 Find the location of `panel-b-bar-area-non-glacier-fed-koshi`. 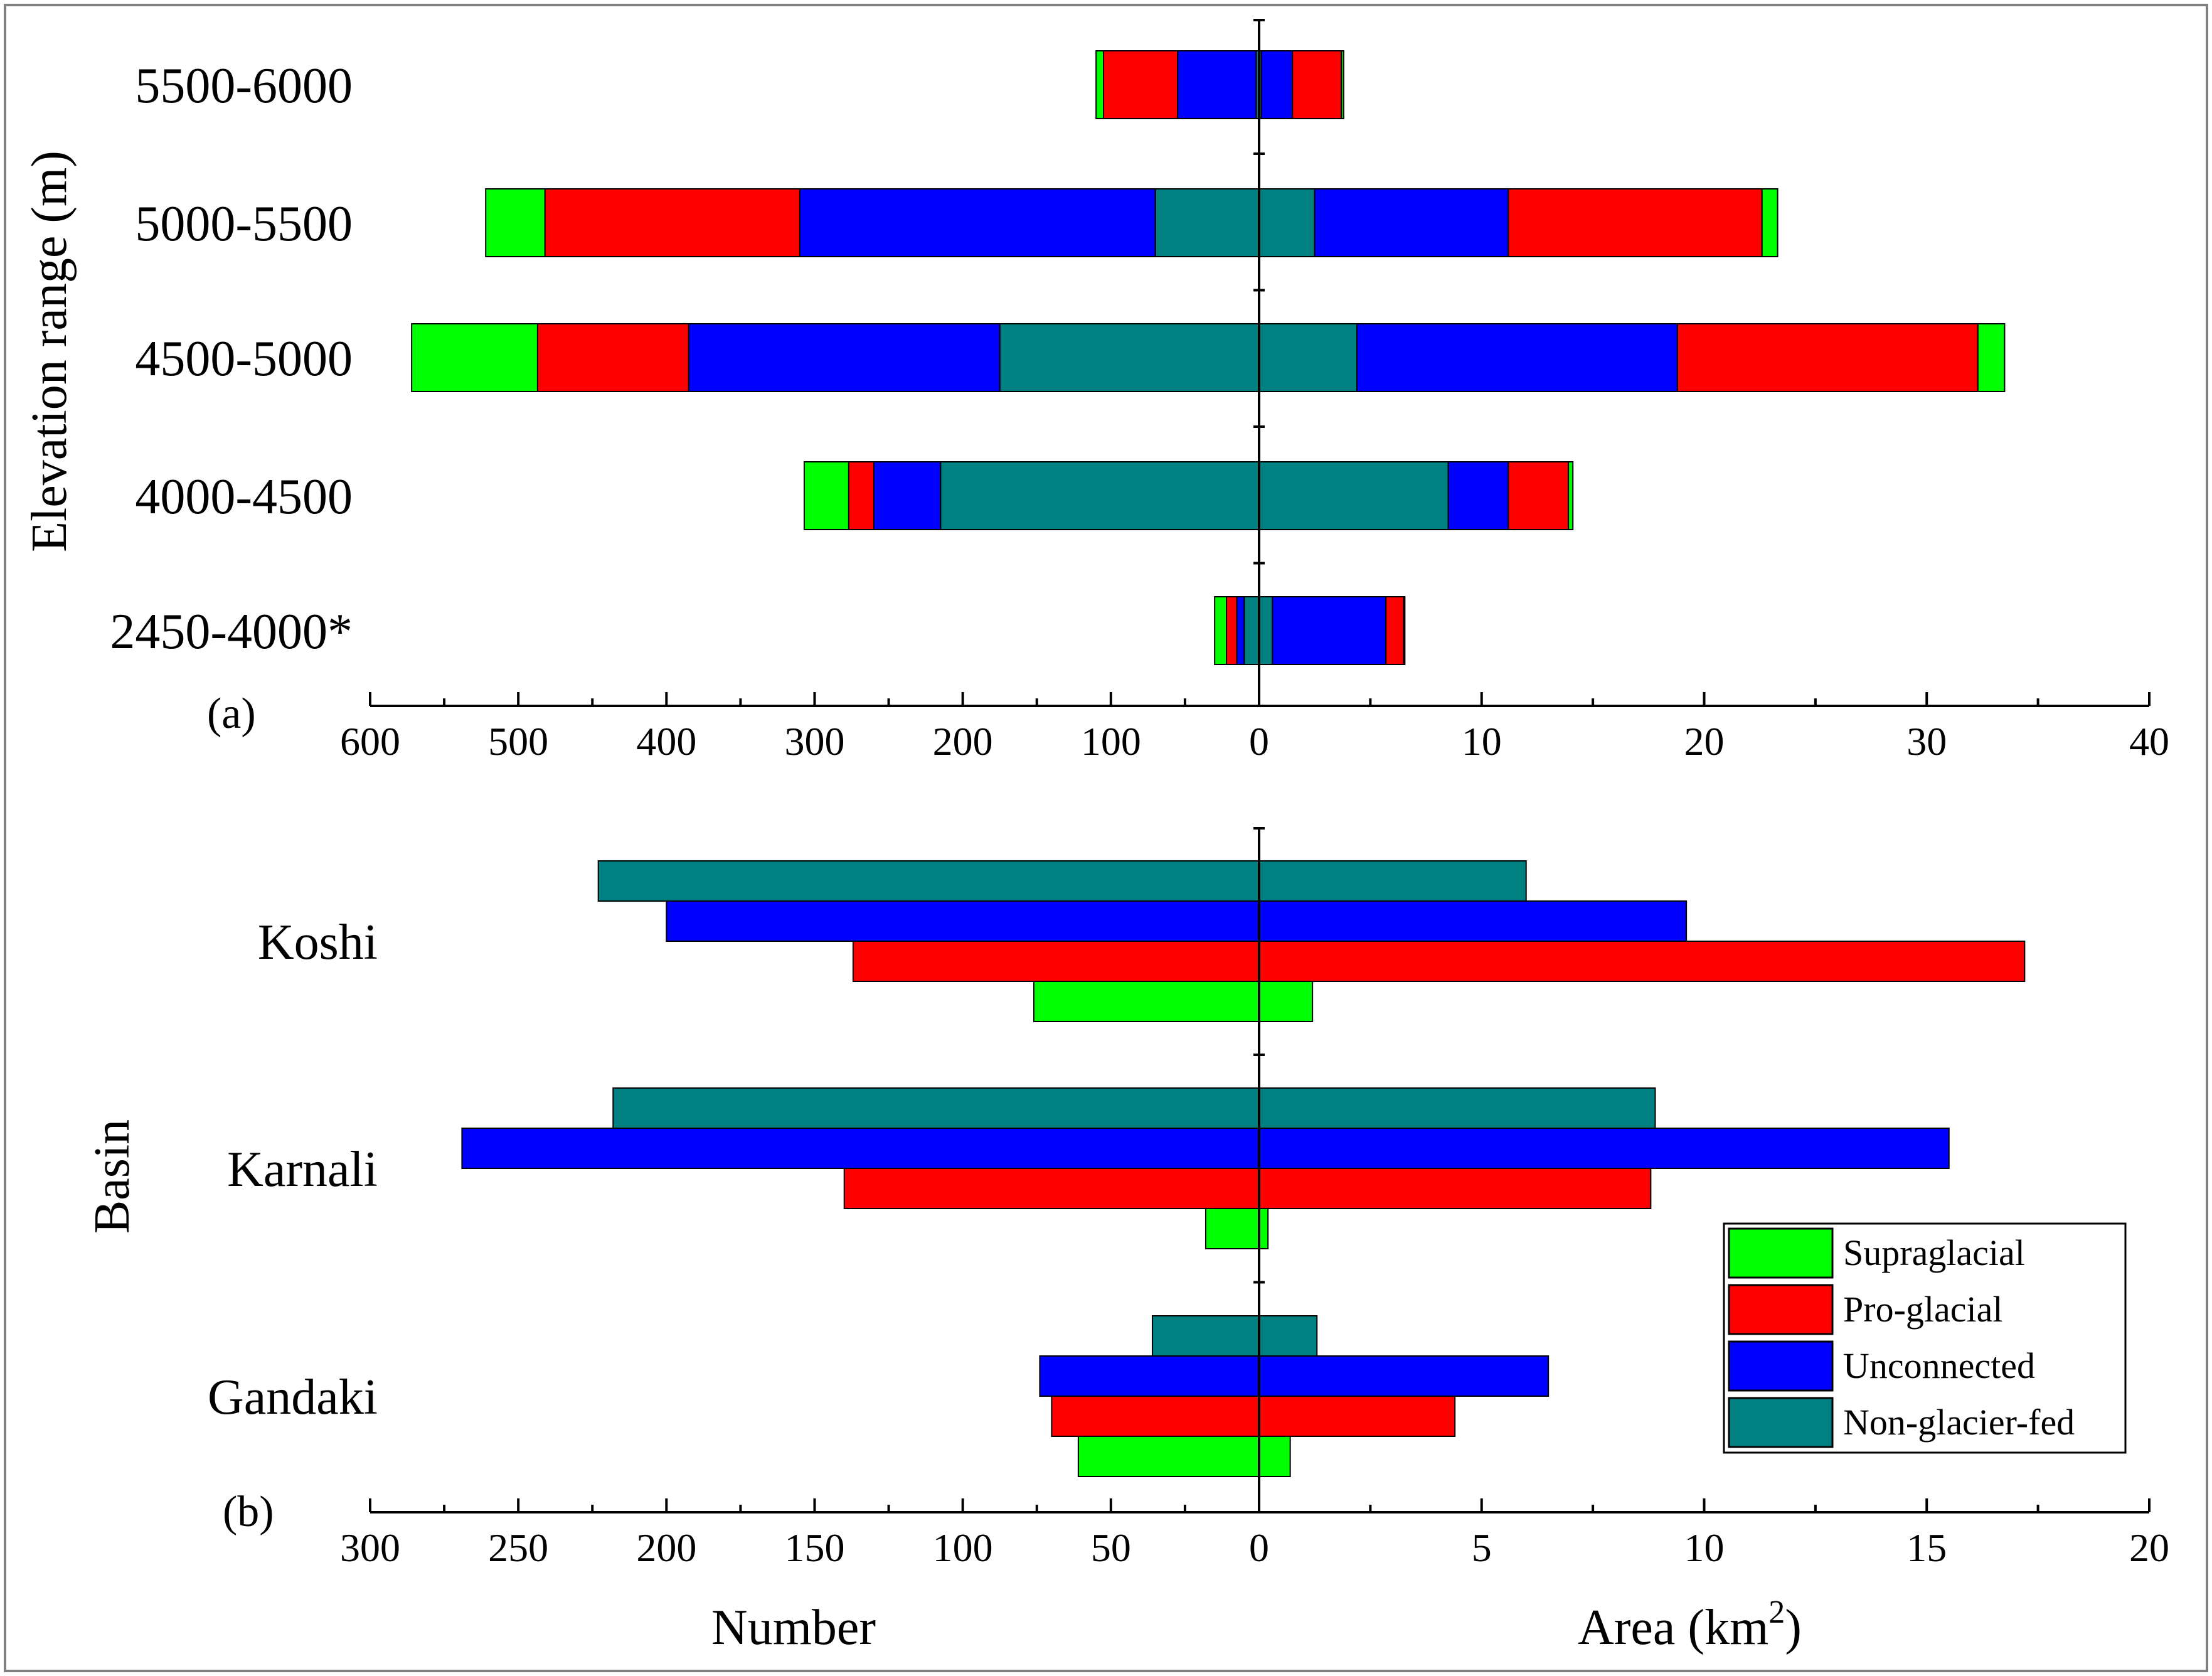

panel-b-bar-area-non-glacier-fed-koshi is located at coordinates (1392, 881).